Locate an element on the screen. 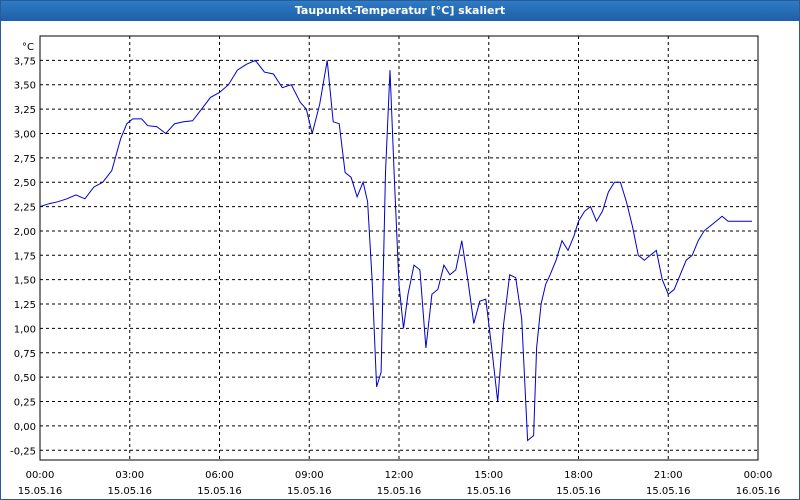 The width and height of the screenshot is (800, 500). y-tick-label: 3,00 is located at coordinates (25, 134).